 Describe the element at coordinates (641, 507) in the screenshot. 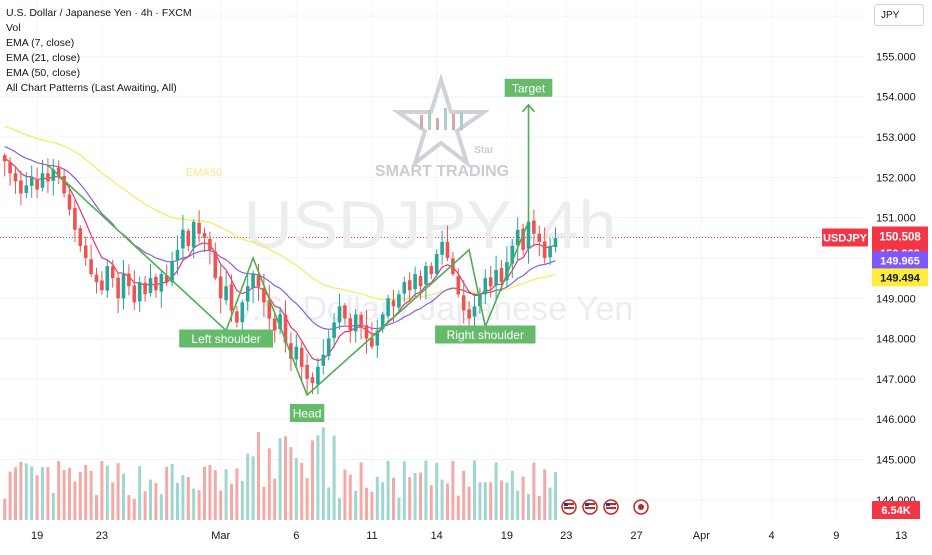

I see `jp-flag-icon` at that location.